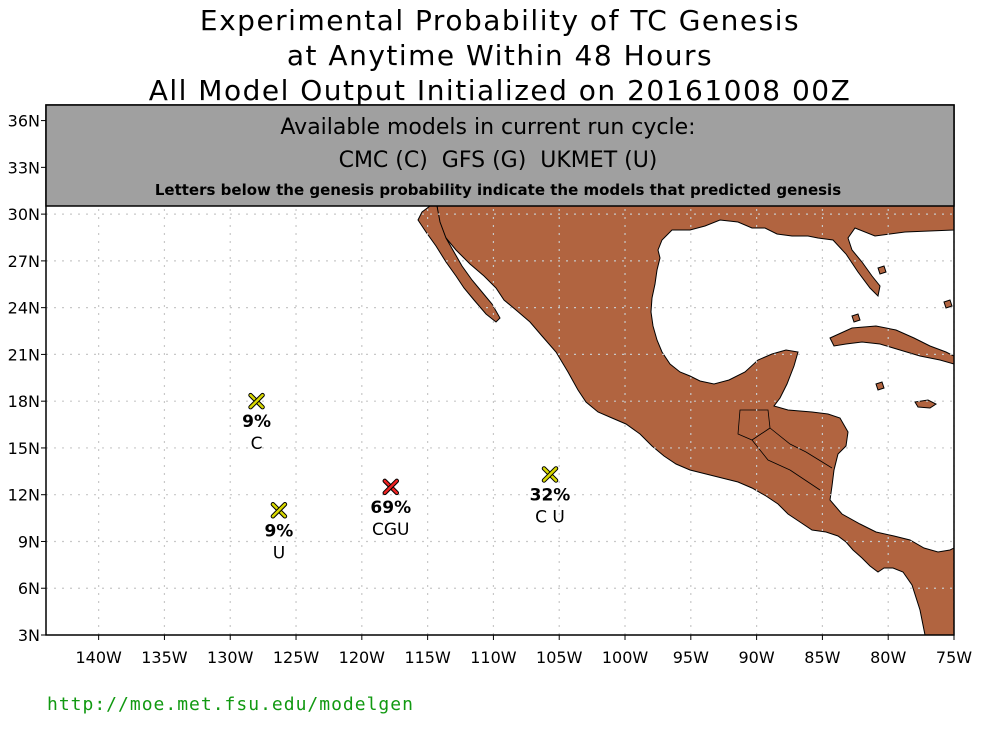  I want to click on country-borders, so click(785, 450).